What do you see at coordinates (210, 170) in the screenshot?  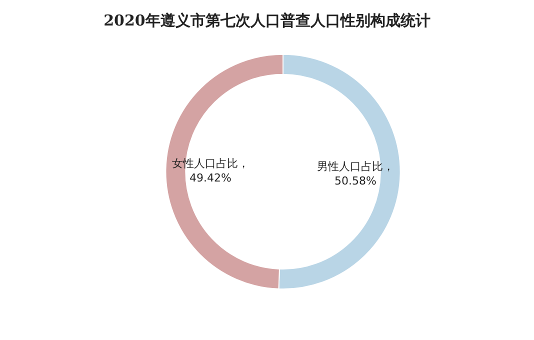 I see `slice-label: 女性人口占比， 49.42%` at bounding box center [210, 170].